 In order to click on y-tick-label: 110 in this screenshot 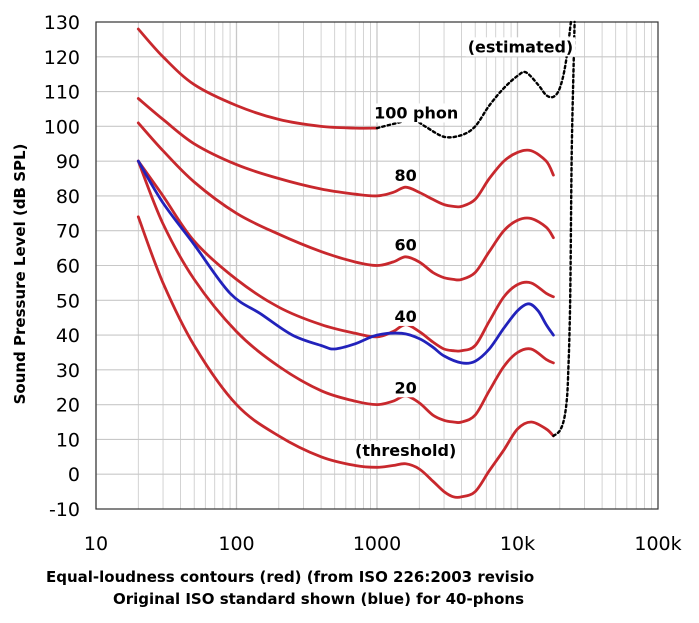, I will do `click(62, 93)`.